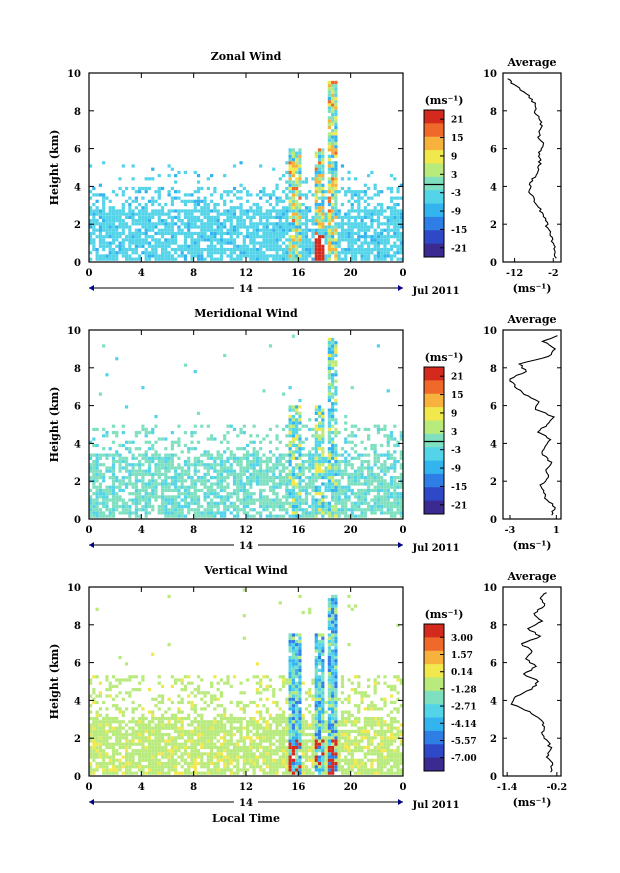 The height and width of the screenshot is (873, 620). What do you see at coordinates (434, 183) in the screenshot?
I see `colorbar-frame` at bounding box center [434, 183].